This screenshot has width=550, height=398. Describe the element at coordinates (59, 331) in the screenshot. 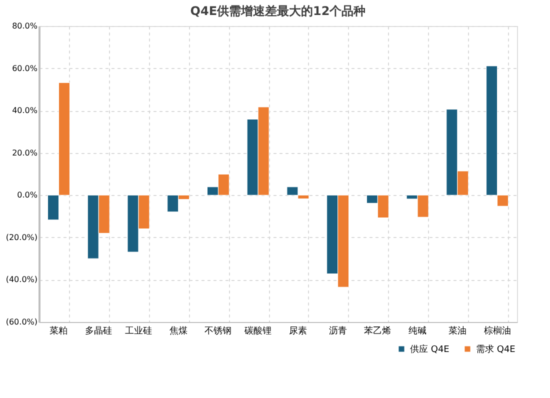

I see `x-tick-label: 菜粕` at that location.